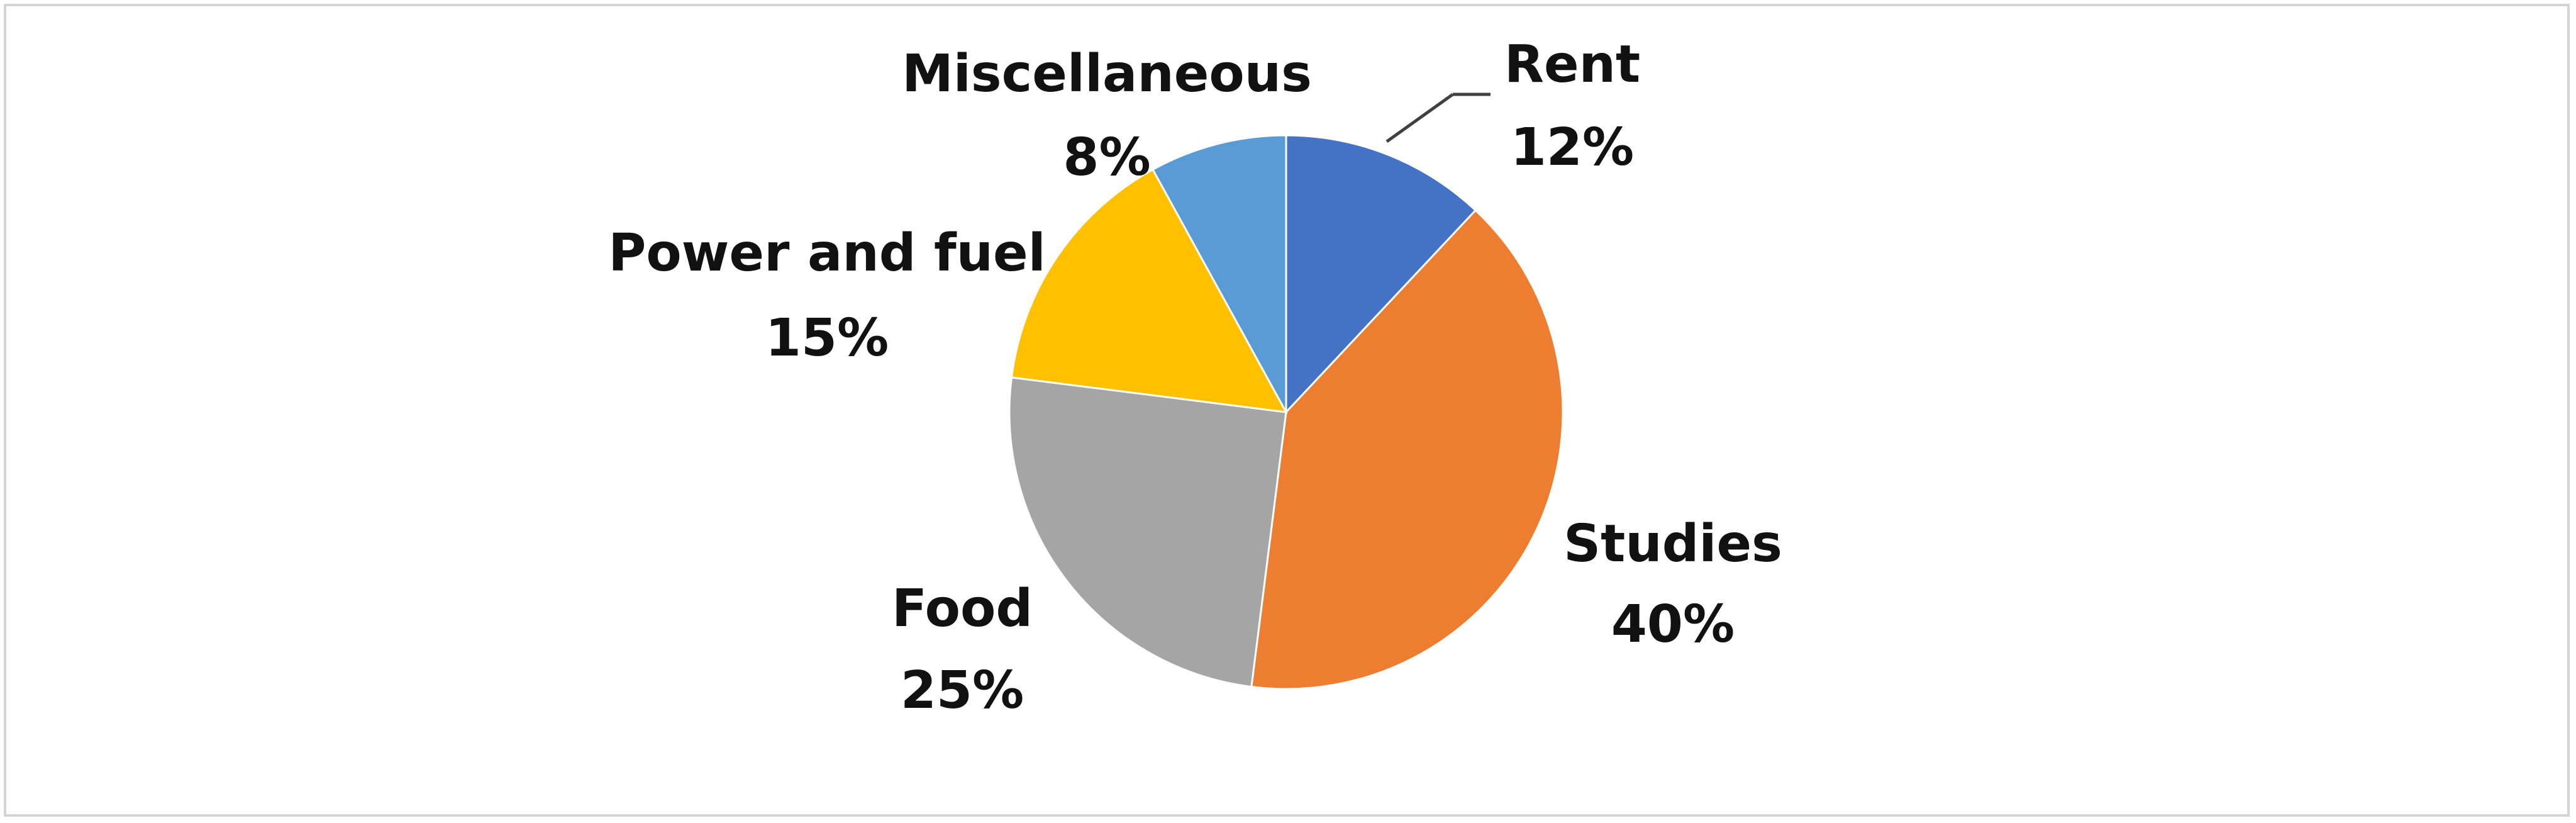  Describe the element at coordinates (1107, 74) in the screenshot. I see `miscellaneous-label: Miscellaneous` at that location.